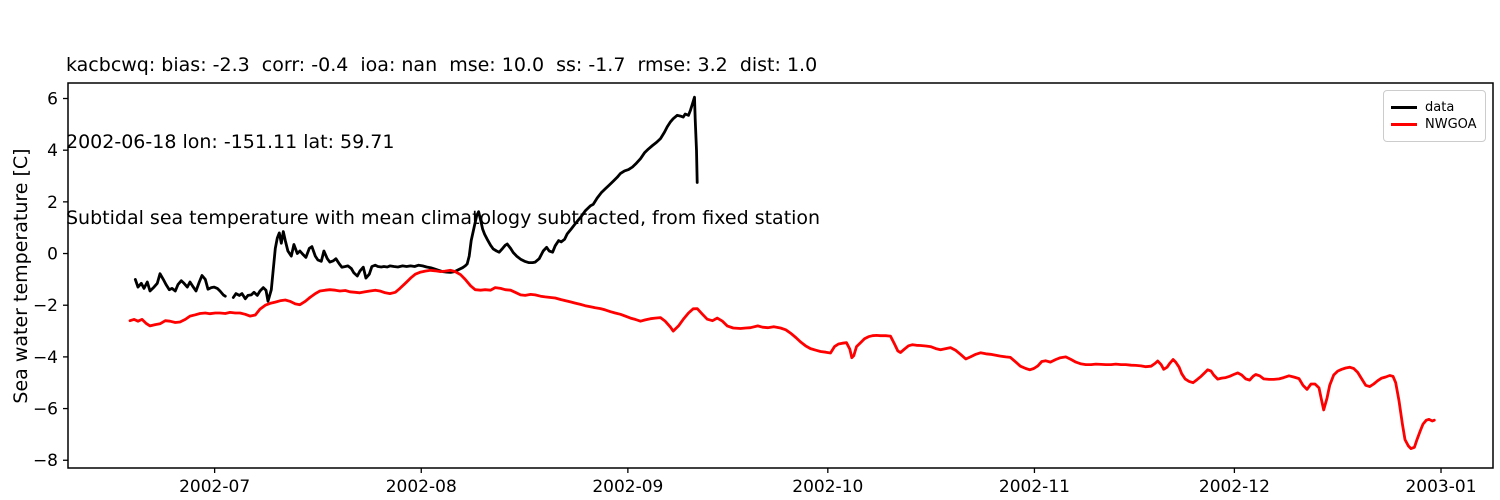 The width and height of the screenshot is (1500, 500). Describe the element at coordinates (45, 461) in the screenshot. I see `y-tick-label: −8` at that location.